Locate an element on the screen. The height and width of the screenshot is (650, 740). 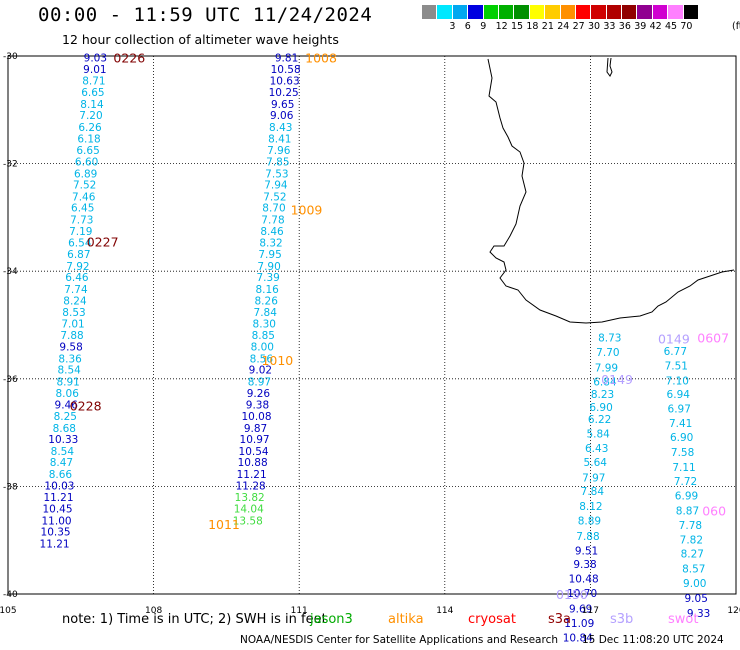
wave-height-value: 7.84 is located at coordinates (266, 313).